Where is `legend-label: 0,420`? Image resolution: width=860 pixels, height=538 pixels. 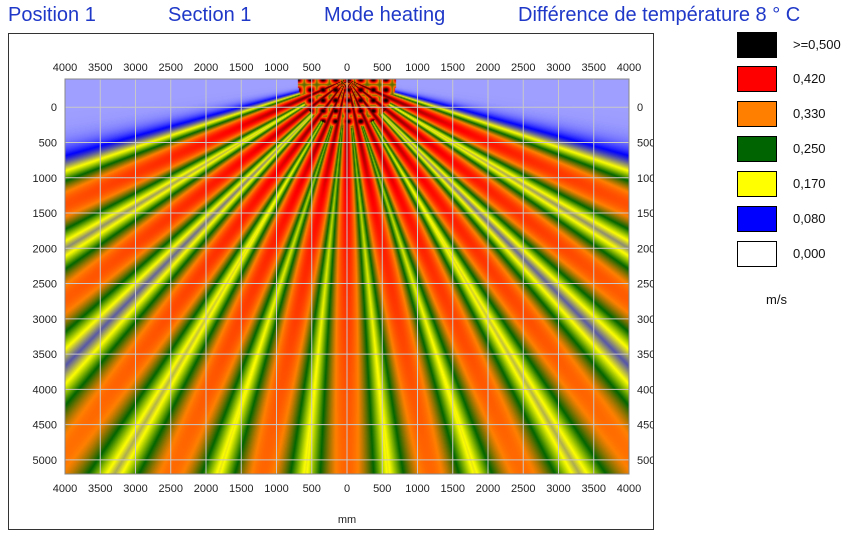 legend-label: 0,420 is located at coordinates (809, 78).